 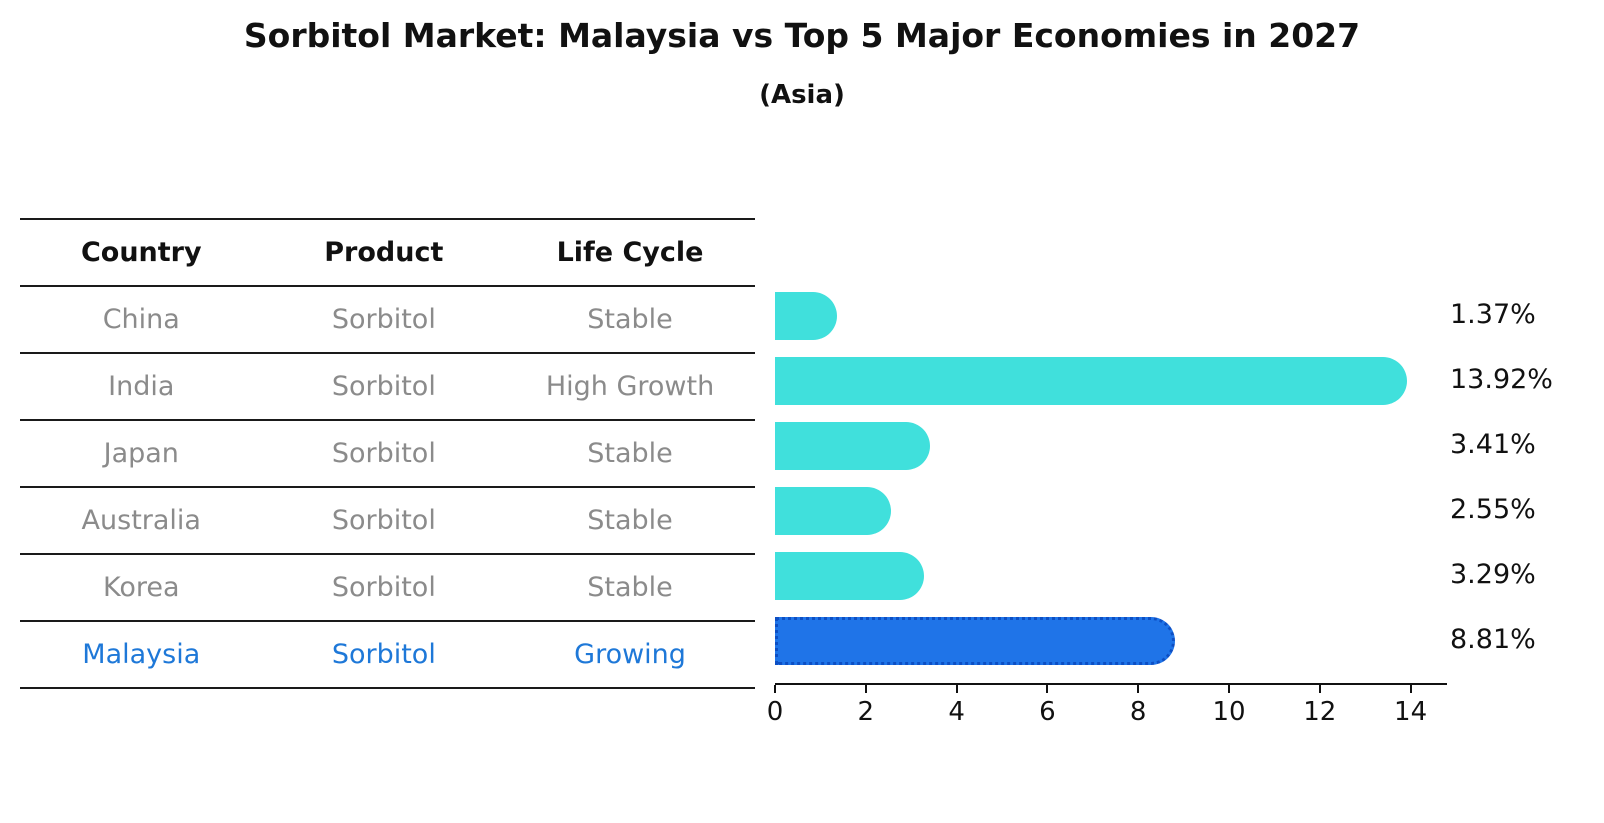 I want to click on country-cell: Malaysia, so click(x=141, y=654).